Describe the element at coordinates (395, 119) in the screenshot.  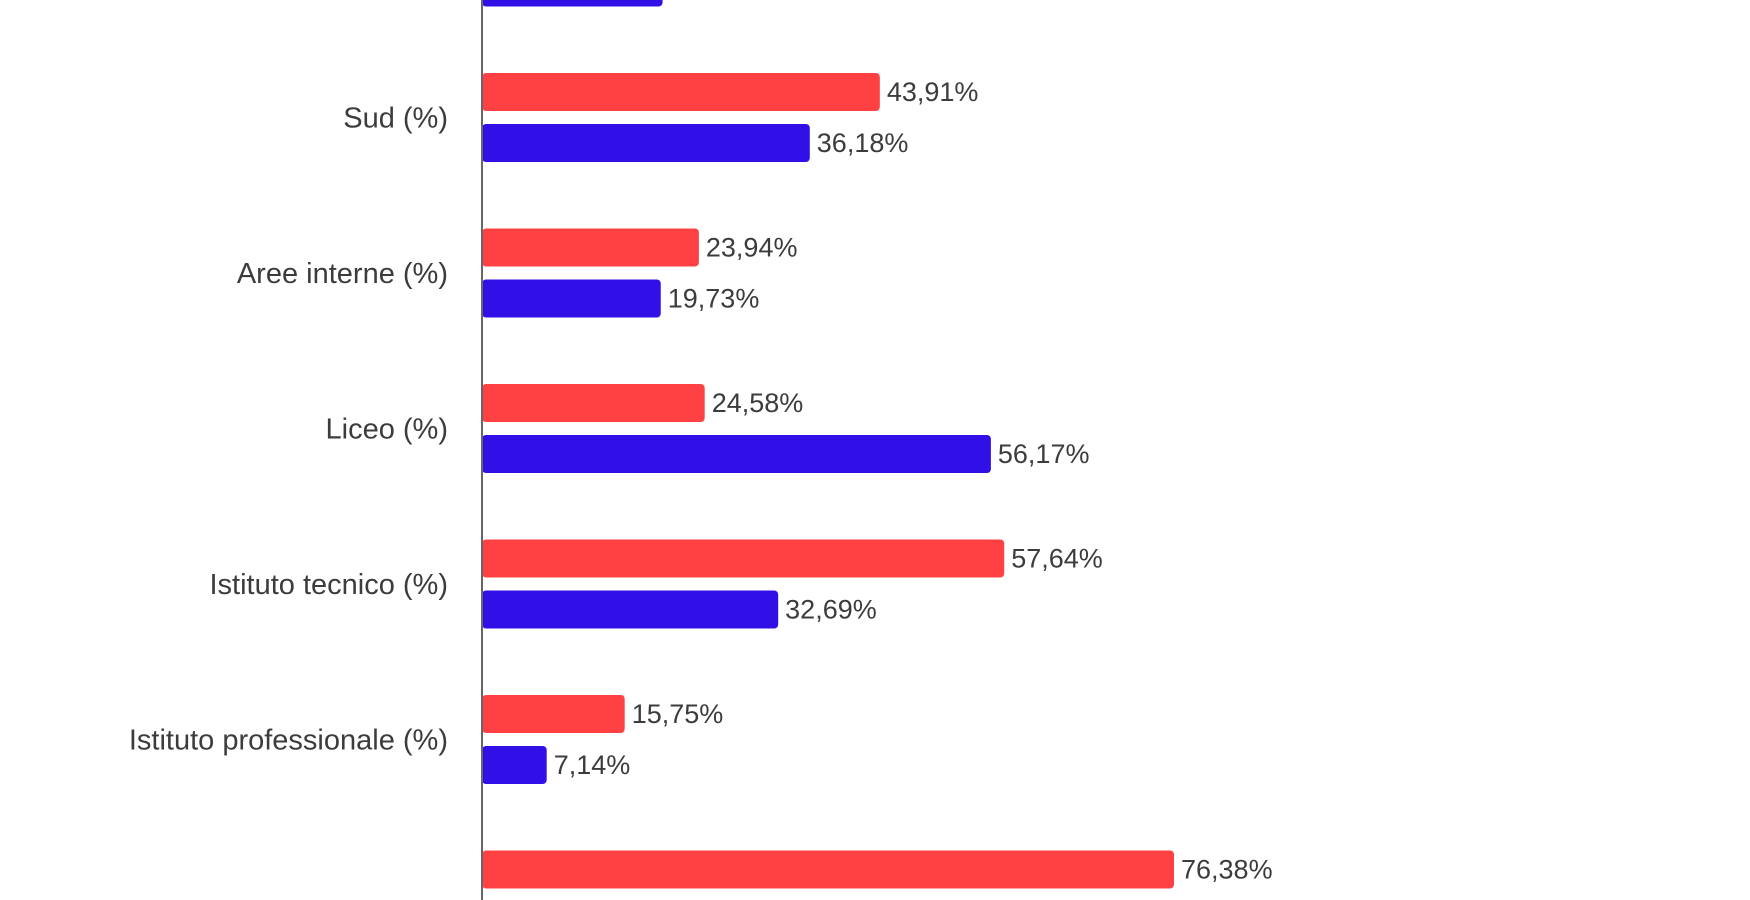
I see `category-label: Sud (%)` at that location.